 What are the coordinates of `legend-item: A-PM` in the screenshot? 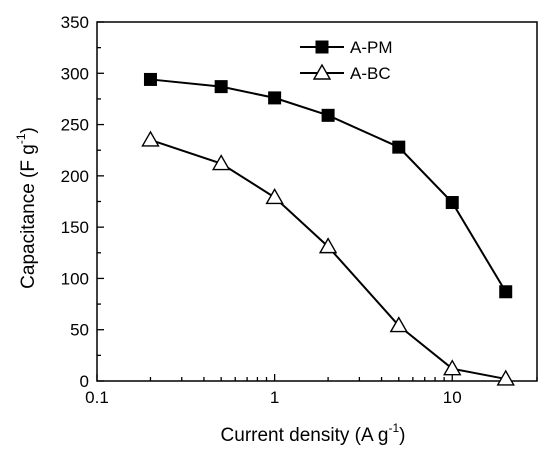 It's located at (346, 47).